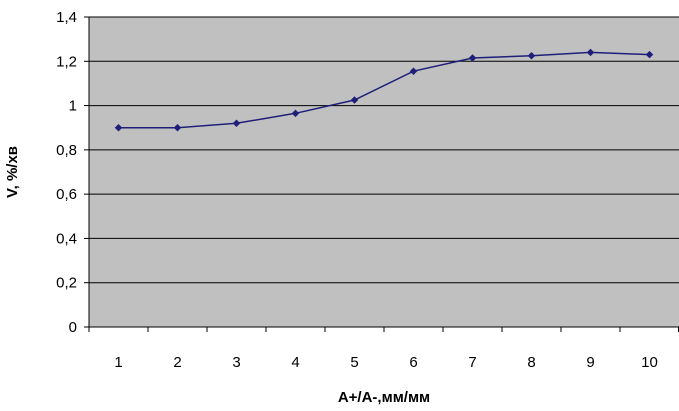  What do you see at coordinates (73, 327) in the screenshot?
I see `y-tick-label: 0` at bounding box center [73, 327].